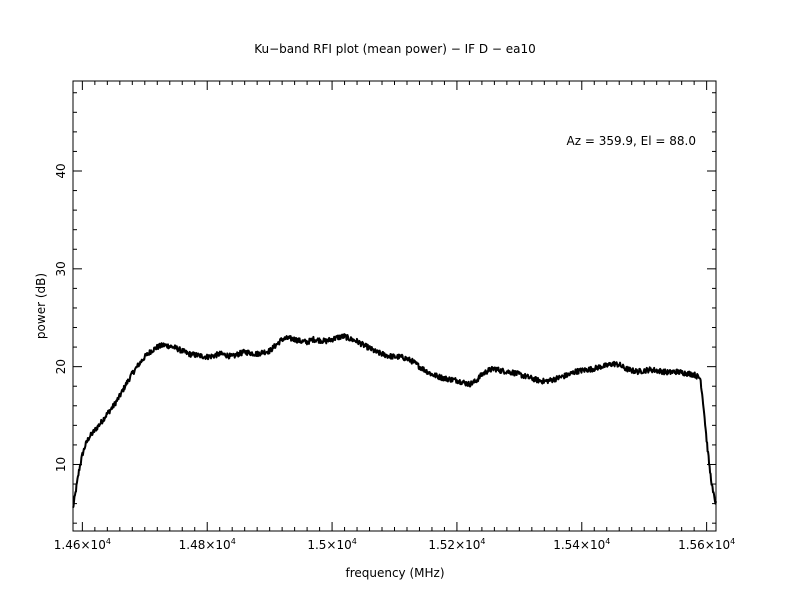 This screenshot has height=612, width=792. What do you see at coordinates (61, 170) in the screenshot?
I see `y-tick-label: 40` at bounding box center [61, 170].